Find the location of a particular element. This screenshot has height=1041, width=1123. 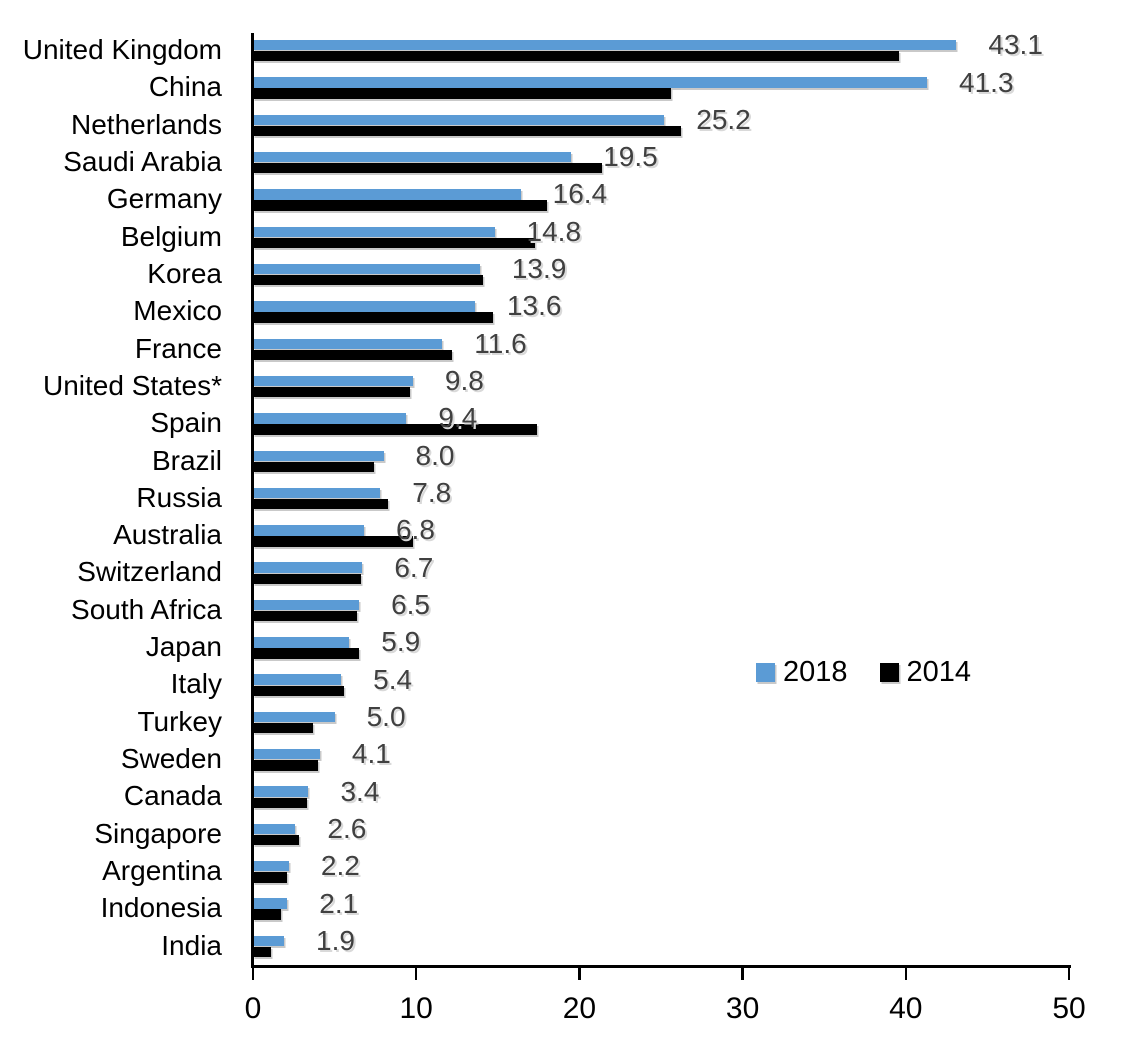

x-tick-label: 10 is located at coordinates (416, 1008).